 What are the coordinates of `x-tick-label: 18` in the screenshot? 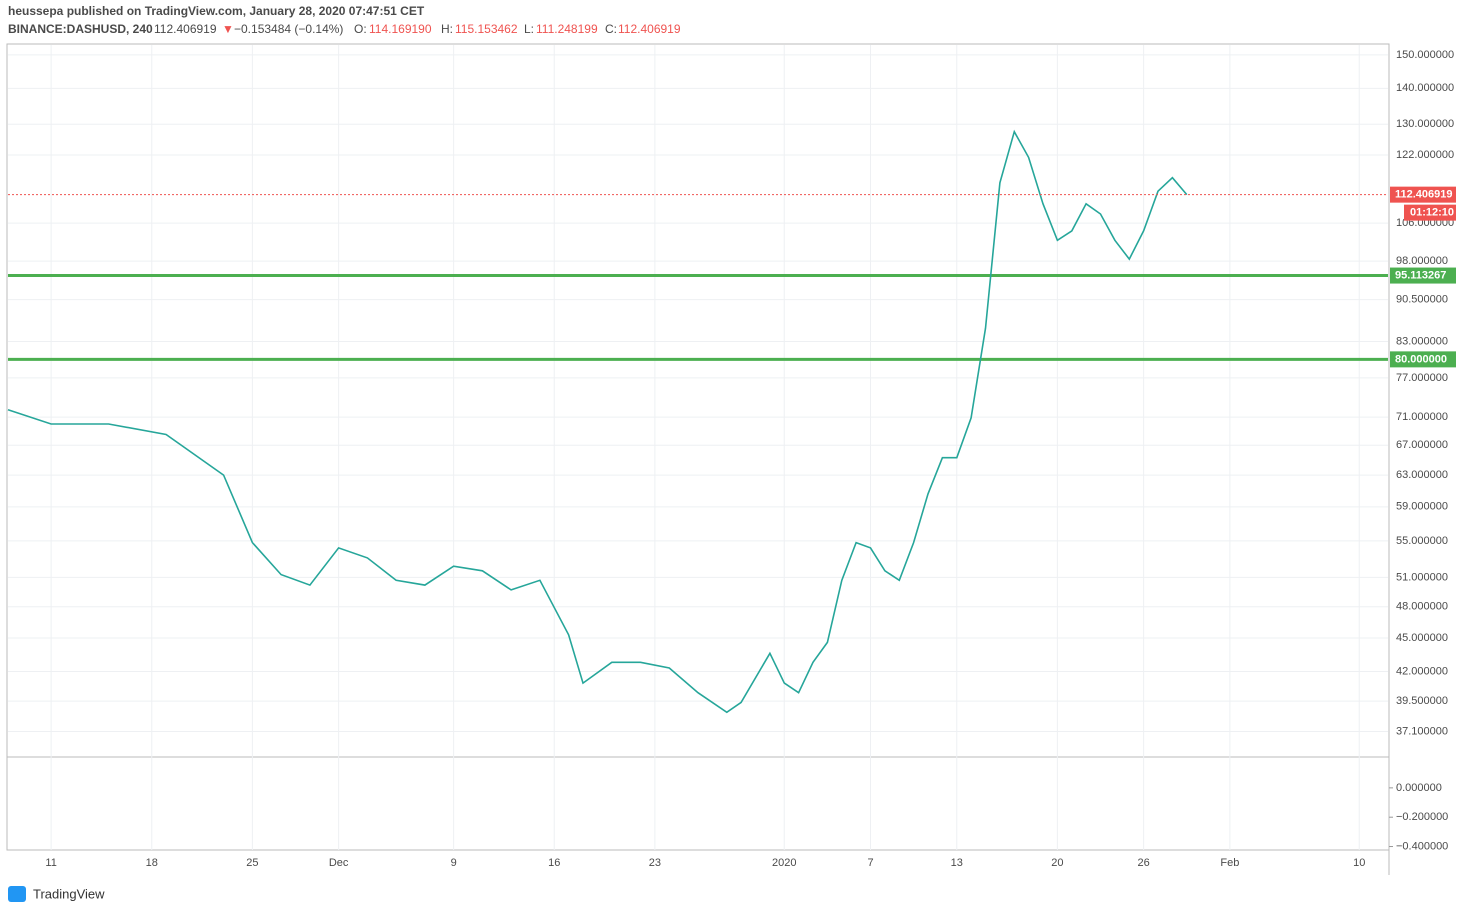 It's located at (152, 863).